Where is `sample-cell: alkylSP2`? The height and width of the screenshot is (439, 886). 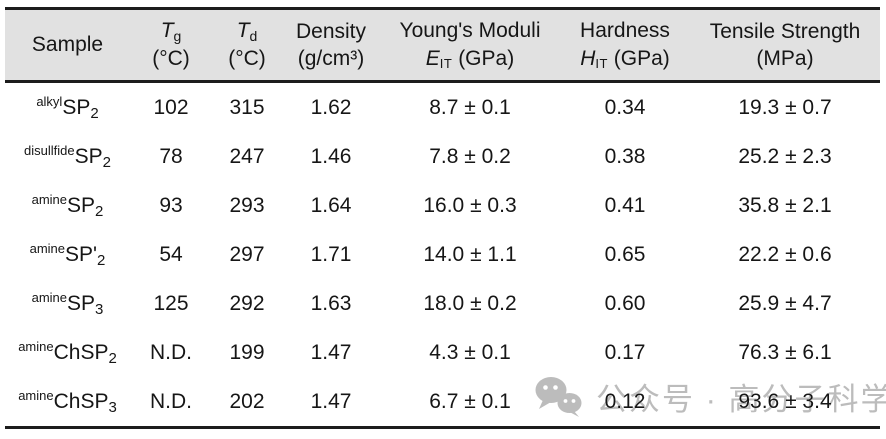
sample-cell: alkylSP2 is located at coordinates (67, 107).